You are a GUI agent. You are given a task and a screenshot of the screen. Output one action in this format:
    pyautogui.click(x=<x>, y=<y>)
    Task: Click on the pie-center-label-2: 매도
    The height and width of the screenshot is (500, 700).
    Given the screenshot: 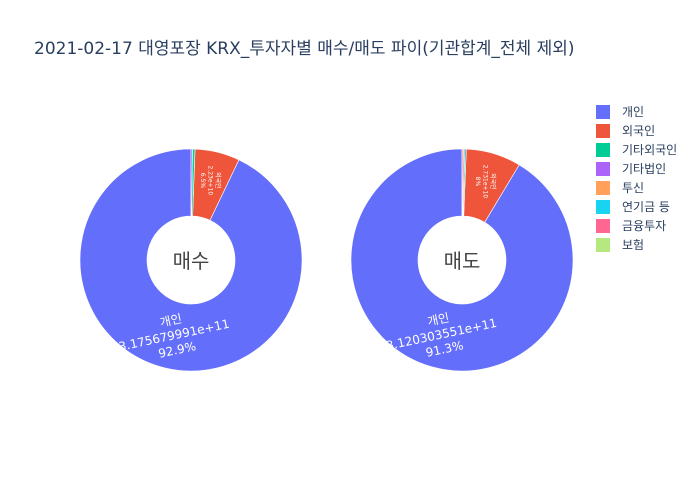 What is the action you would take?
    pyautogui.click(x=462, y=261)
    